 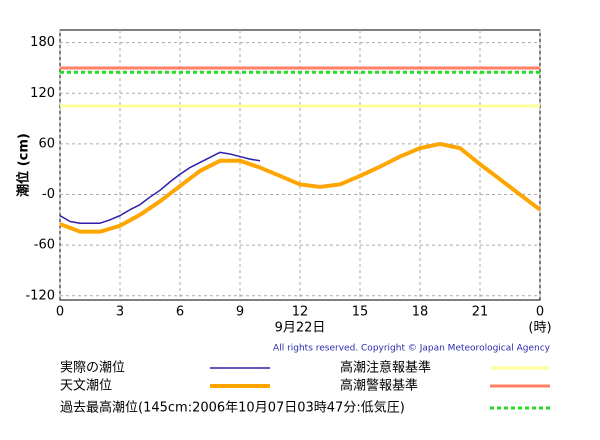 What do you see at coordinates (24, 165) in the screenshot?
I see `y-axis-label: 潮位 (cm)` at bounding box center [24, 165].